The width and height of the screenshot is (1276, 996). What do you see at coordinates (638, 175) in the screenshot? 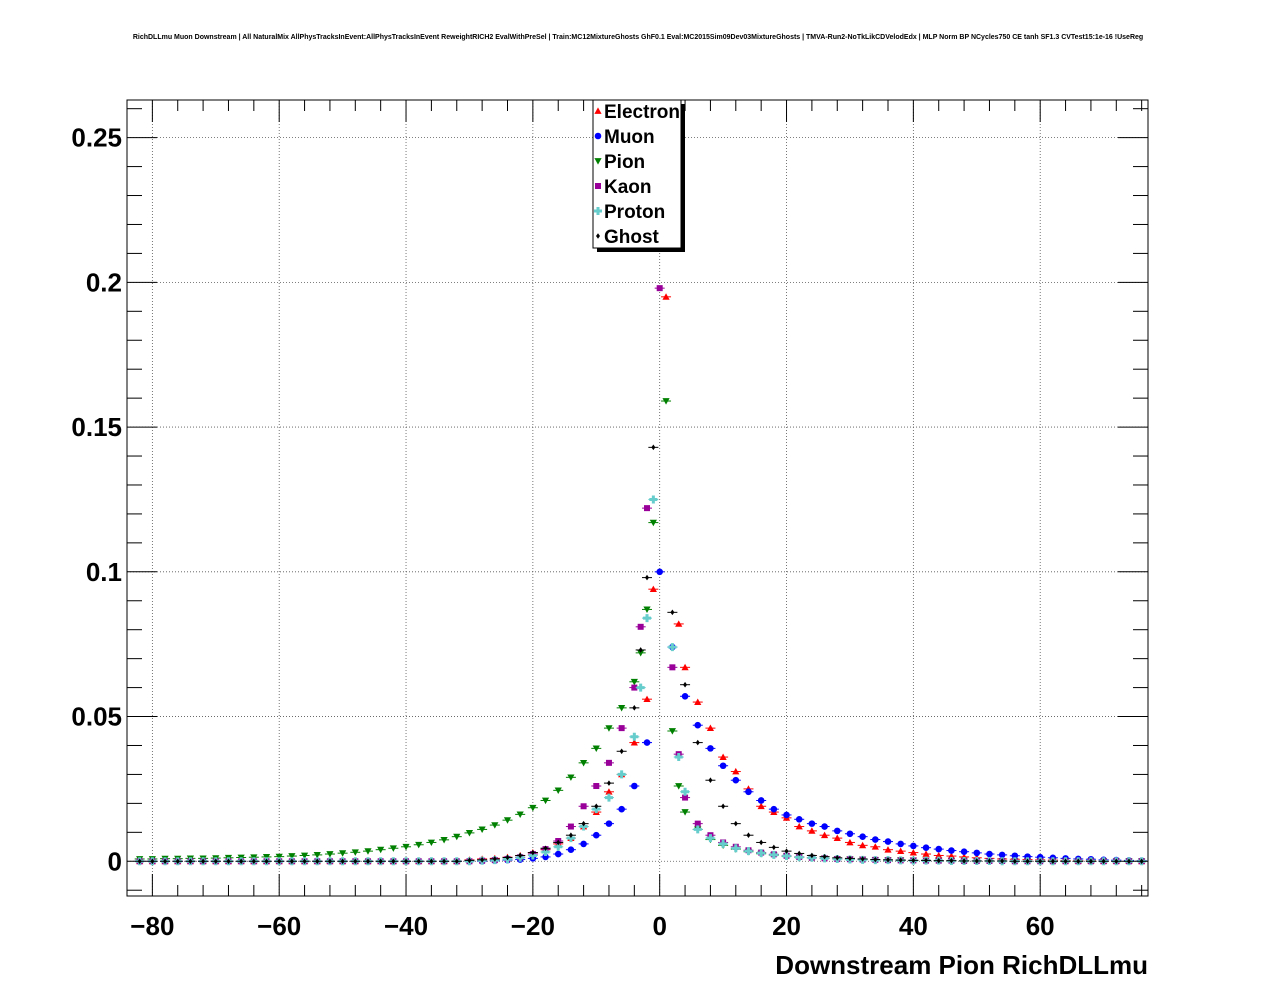
I see `legend: Electron Muon Pion Kaon Proton Ghost` at bounding box center [638, 175].